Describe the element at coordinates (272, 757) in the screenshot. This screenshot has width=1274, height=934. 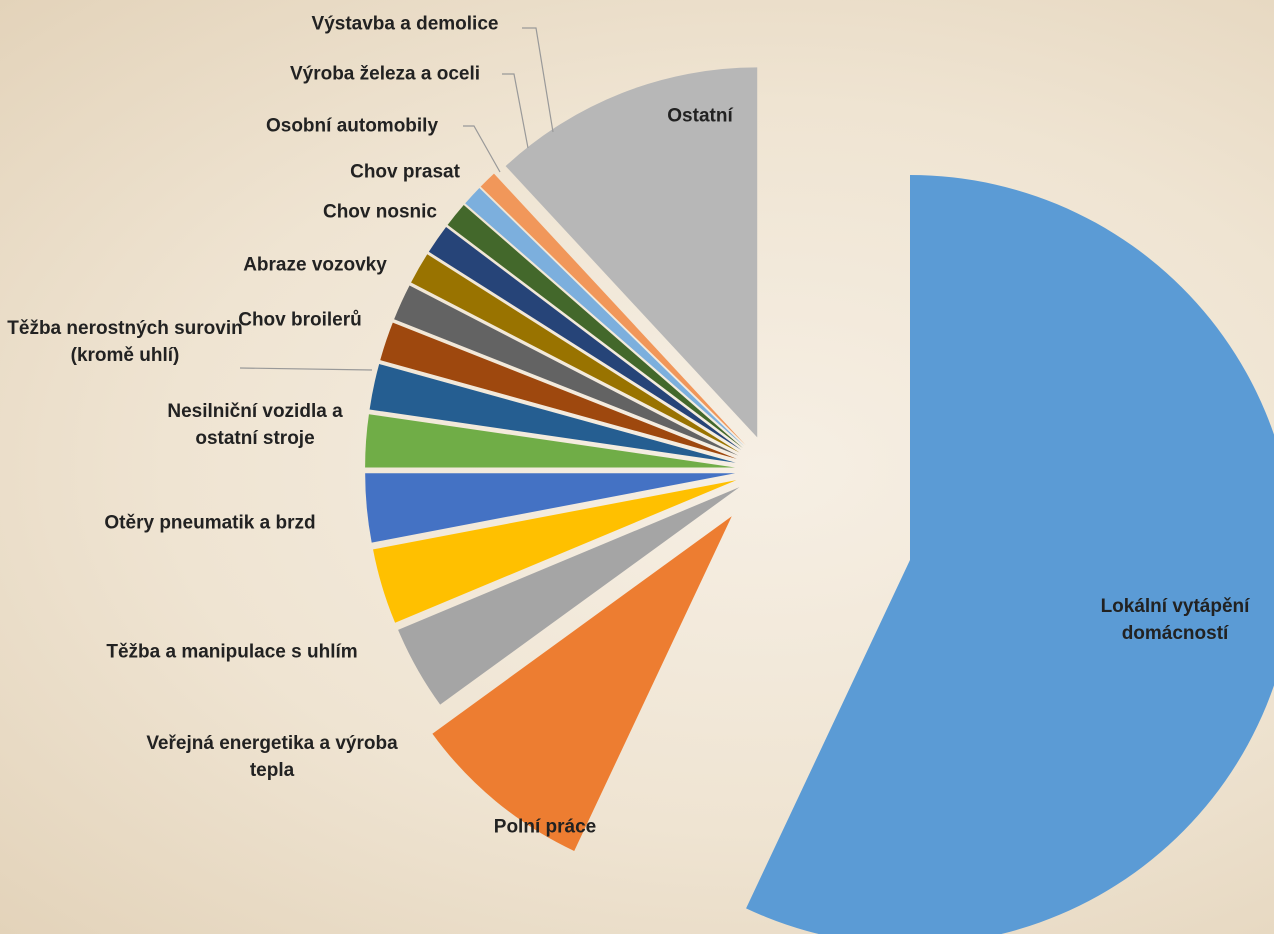
I see `slice-label: Veřejná energetika a výroba tepla` at that location.